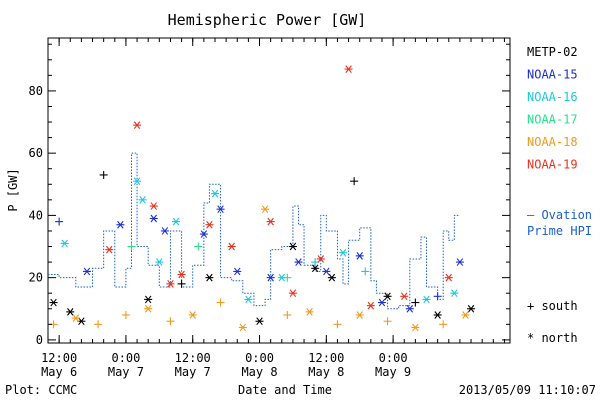 This screenshot has height=400, width=600. I want to click on x-tick-label-date: May 8, so click(259, 372).